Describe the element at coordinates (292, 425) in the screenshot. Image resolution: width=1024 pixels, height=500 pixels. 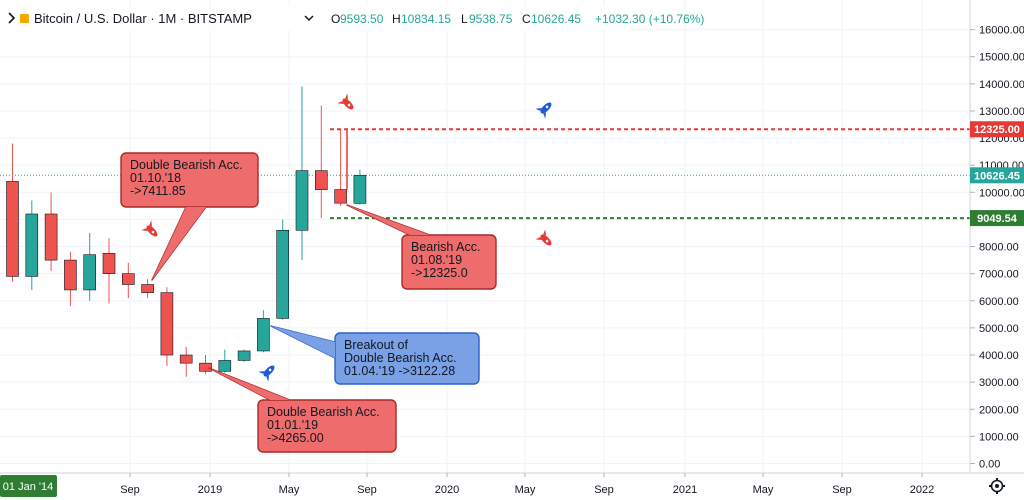
I see `callout-text: 01.01.'19` at that location.